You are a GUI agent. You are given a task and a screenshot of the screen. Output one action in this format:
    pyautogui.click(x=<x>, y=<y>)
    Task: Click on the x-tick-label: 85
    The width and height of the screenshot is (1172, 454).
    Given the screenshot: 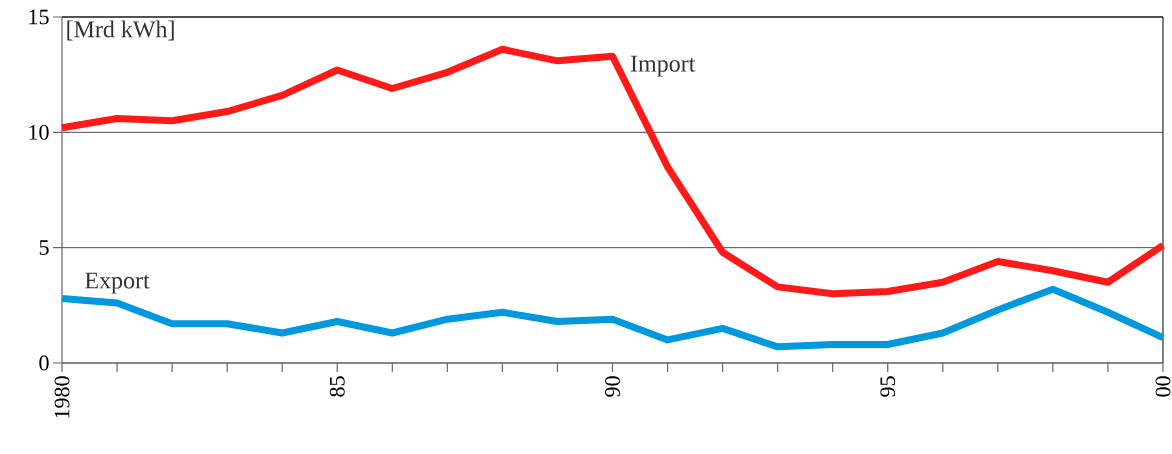 What is the action you would take?
    pyautogui.click(x=337, y=386)
    